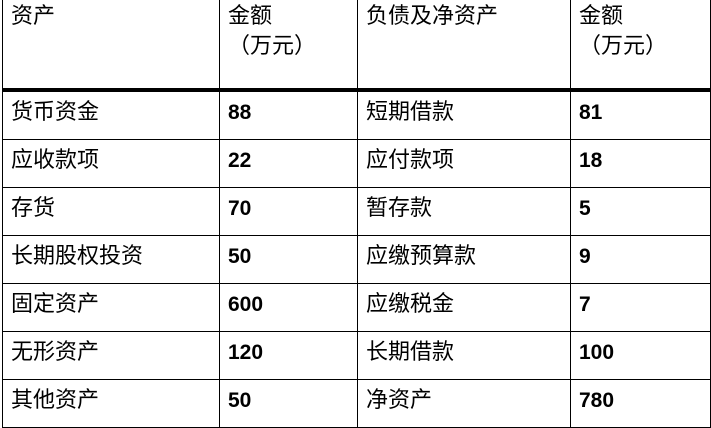  I want to click on asset-name: 存货, so click(111, 211).